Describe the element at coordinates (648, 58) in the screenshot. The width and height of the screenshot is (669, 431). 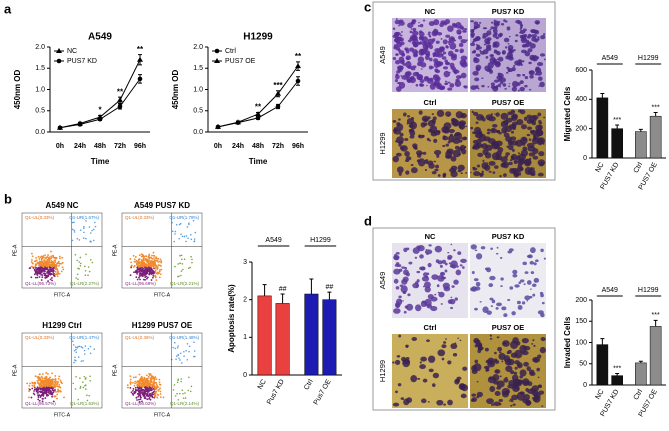
I see `group-label: H1299` at that location.